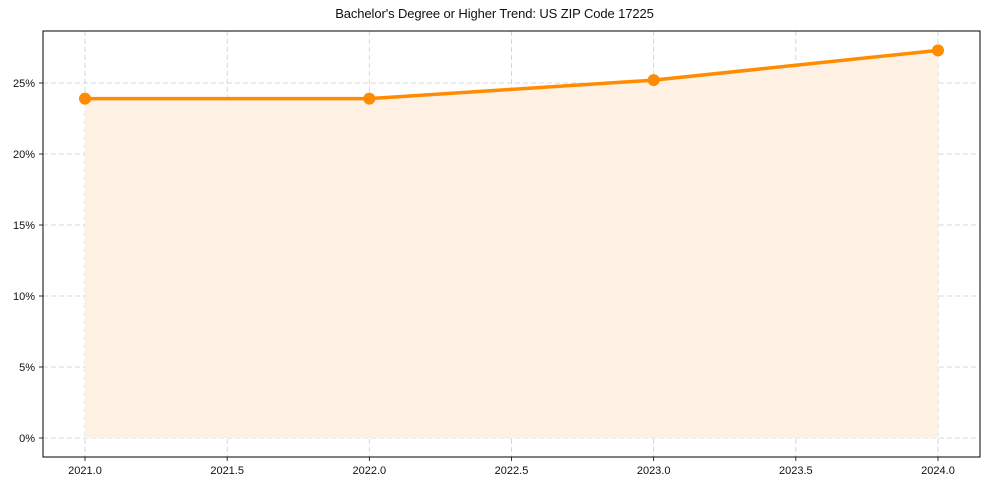  What do you see at coordinates (512, 471) in the screenshot?
I see `x-tick-label: 2022.5` at bounding box center [512, 471].